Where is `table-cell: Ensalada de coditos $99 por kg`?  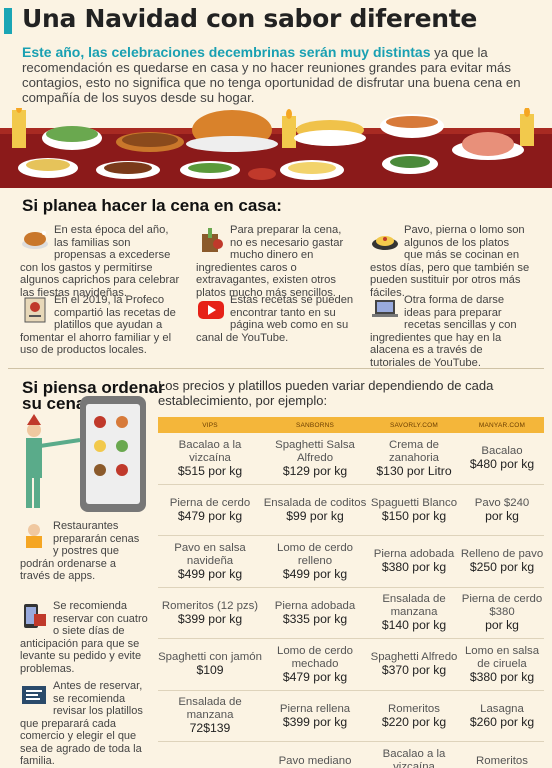
table-cell: Ensalada de coditos $99 por kg is located at coordinates (315, 510).